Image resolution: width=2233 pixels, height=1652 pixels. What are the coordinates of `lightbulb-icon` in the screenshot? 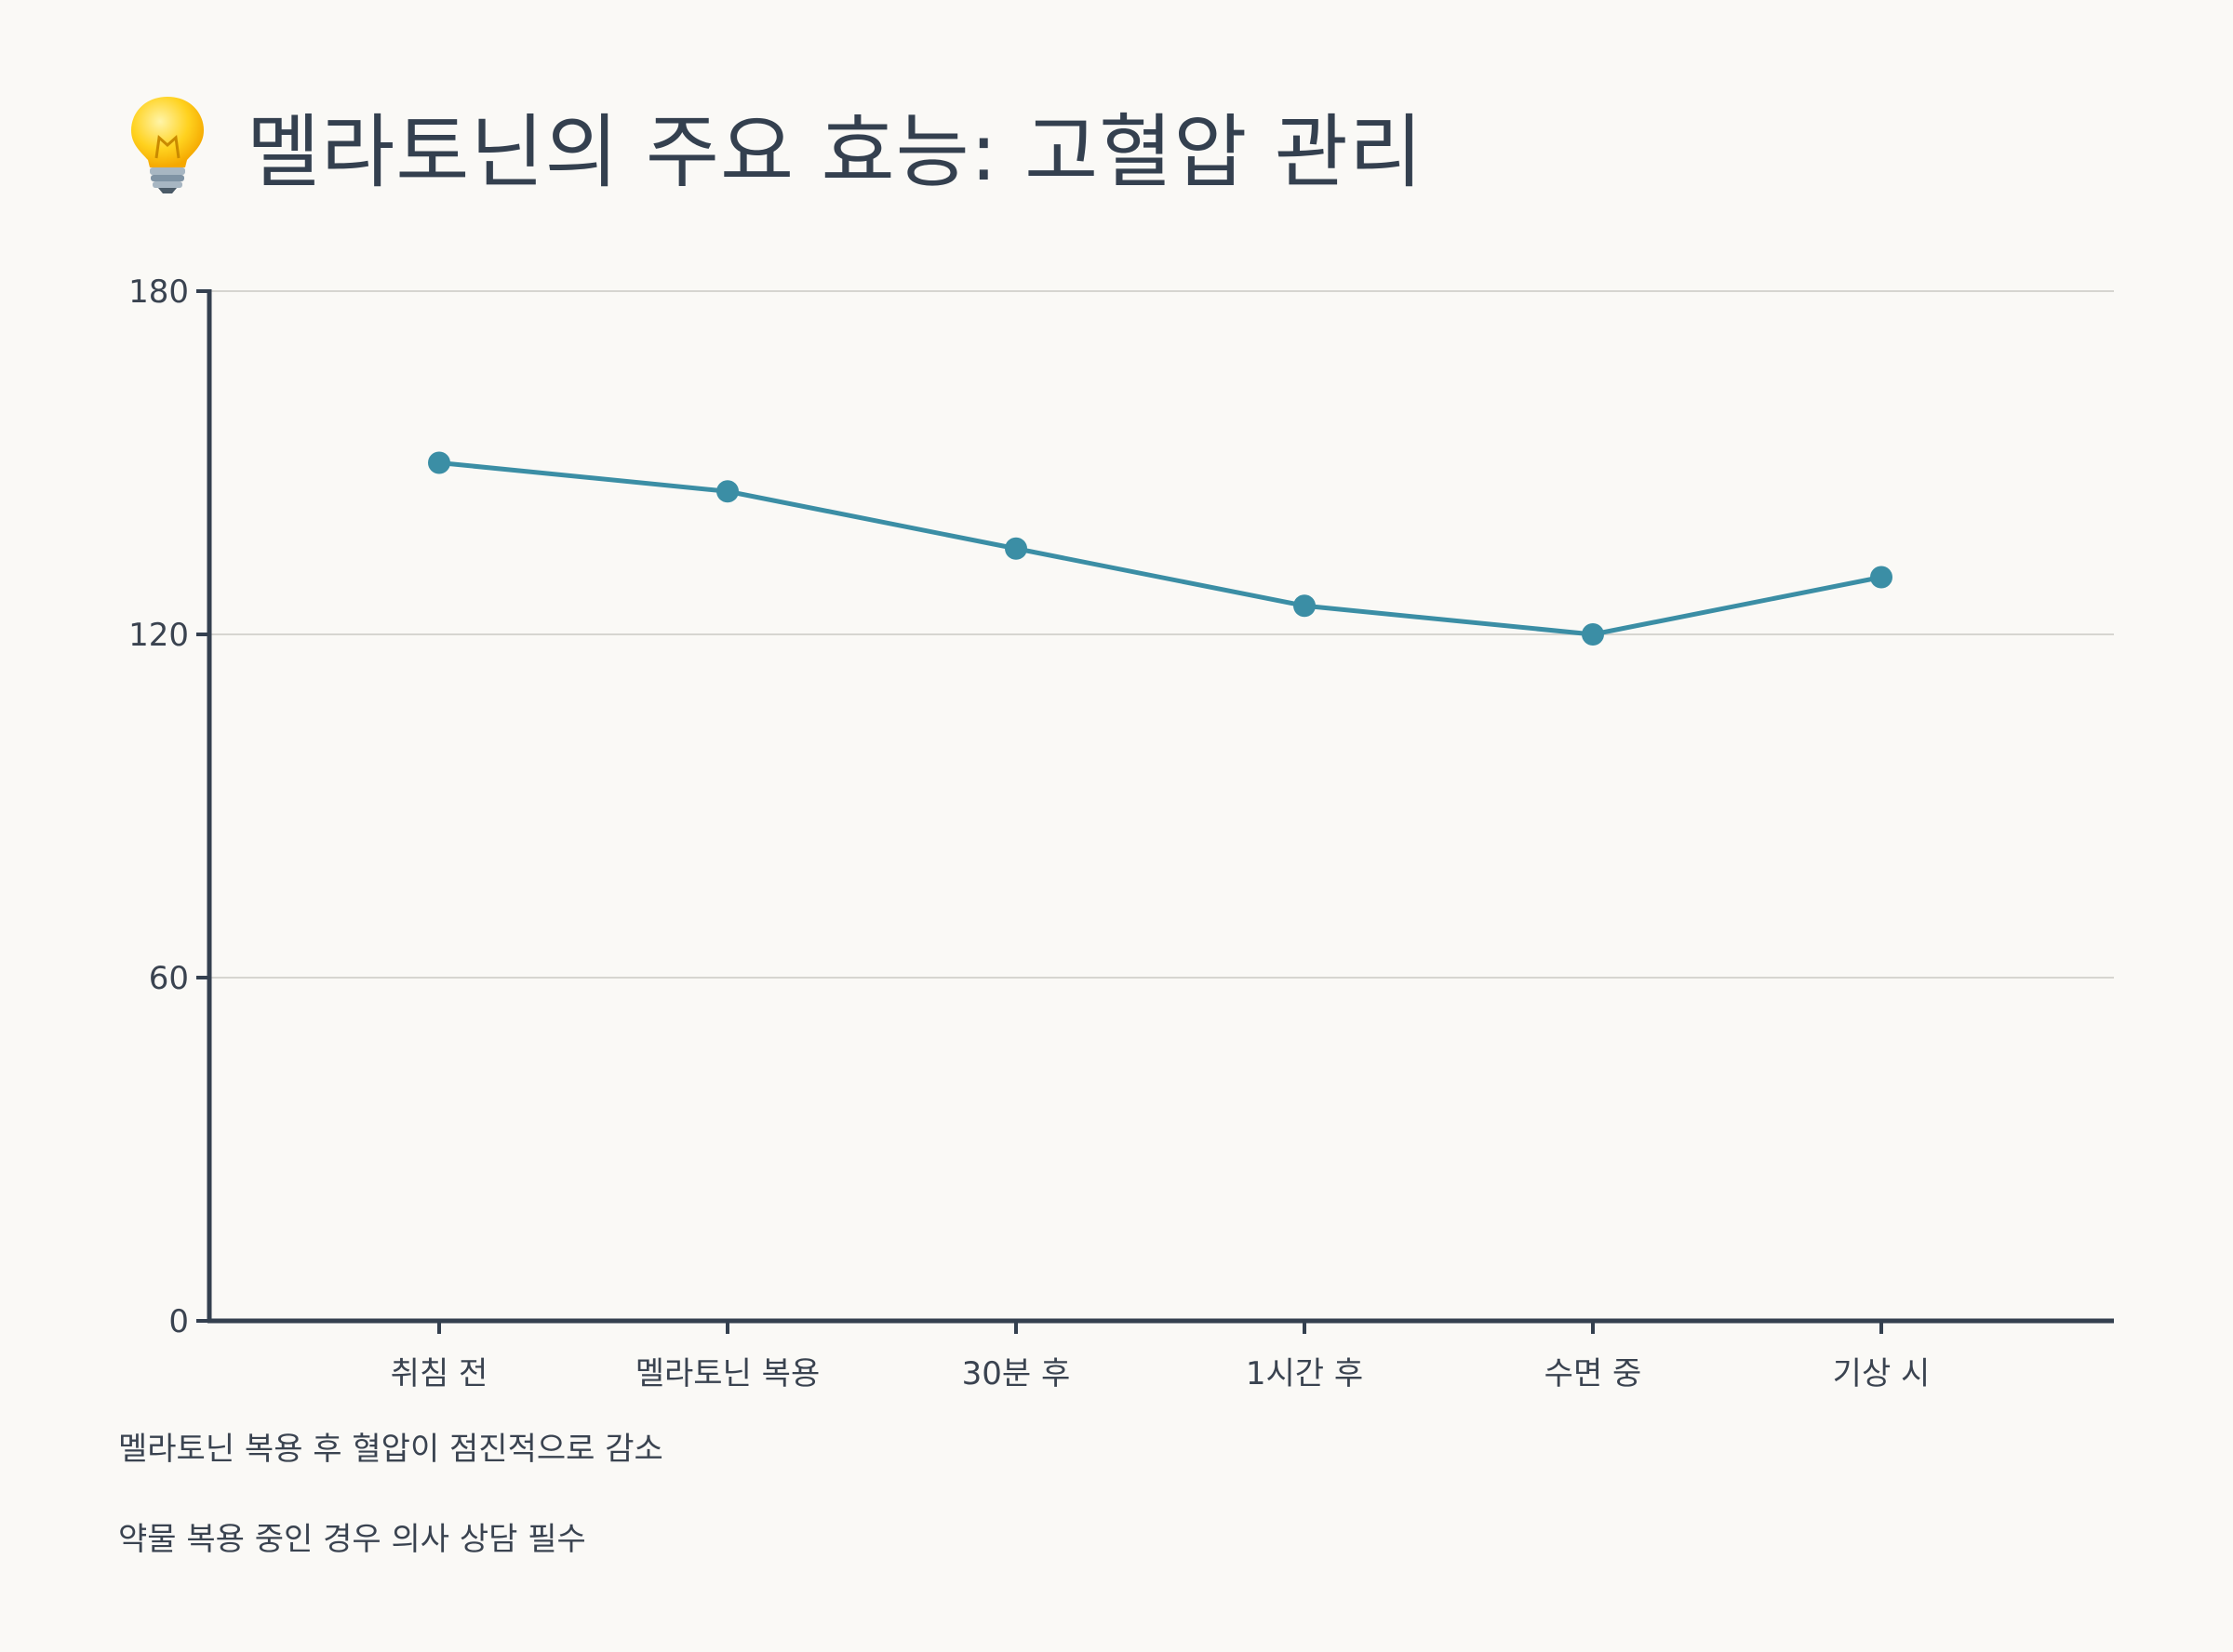 It's located at (167, 145).